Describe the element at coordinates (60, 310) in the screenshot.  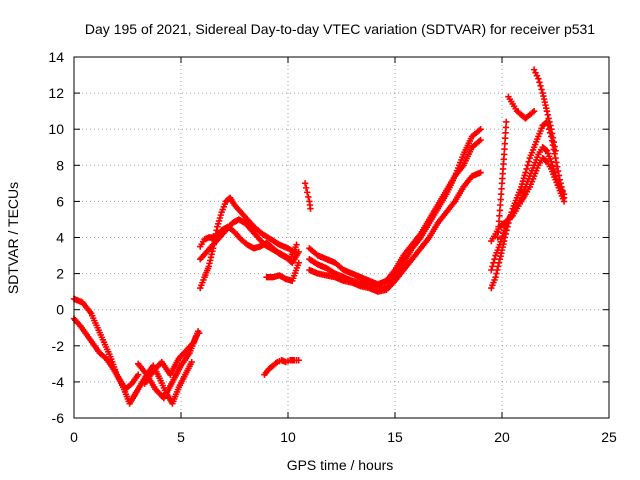
I see `y-tick-label: 0` at that location.